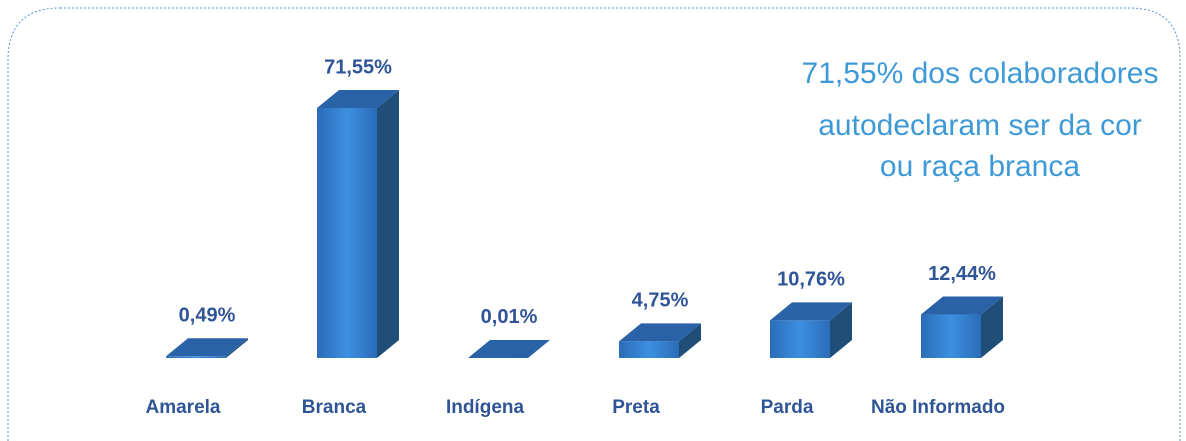 The height and width of the screenshot is (441, 1186). Describe the element at coordinates (660, 301) in the screenshot. I see `value-label: 4,75%` at that location.